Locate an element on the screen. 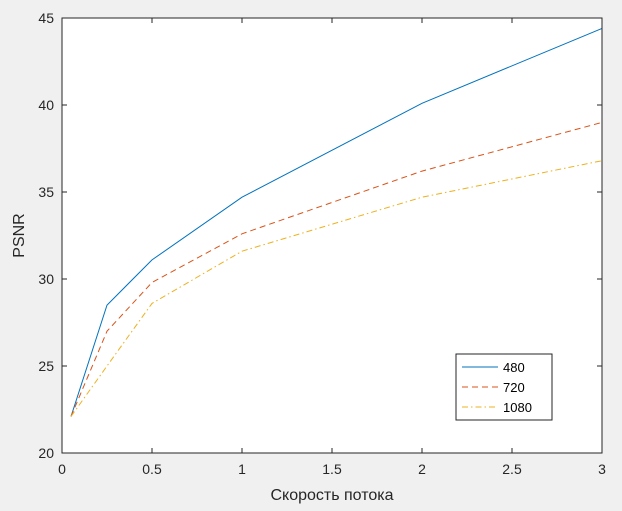  x-tick-label: 1.5 is located at coordinates (332, 469).